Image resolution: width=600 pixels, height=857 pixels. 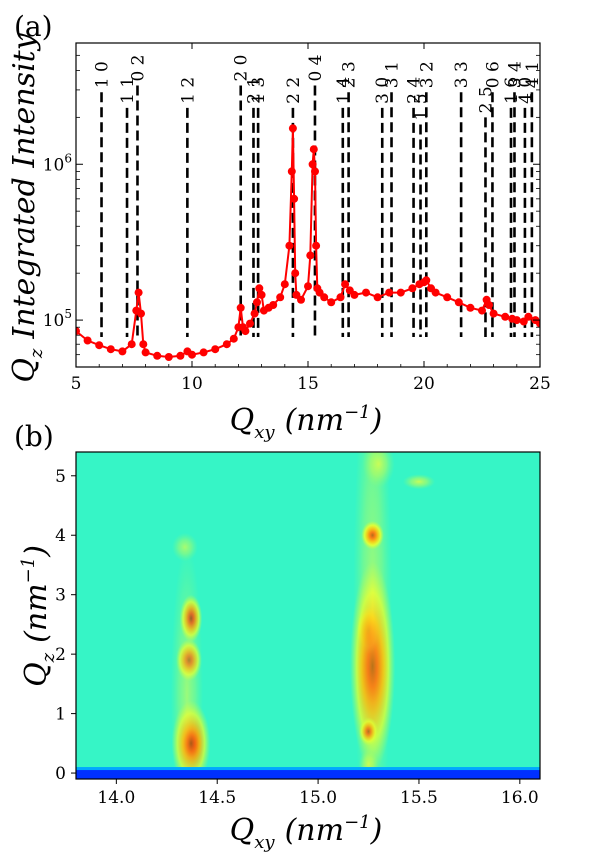 What do you see at coordinates (493, 74) in the screenshot?
I see `reflection-label-18: 0 6` at bounding box center [493, 74].